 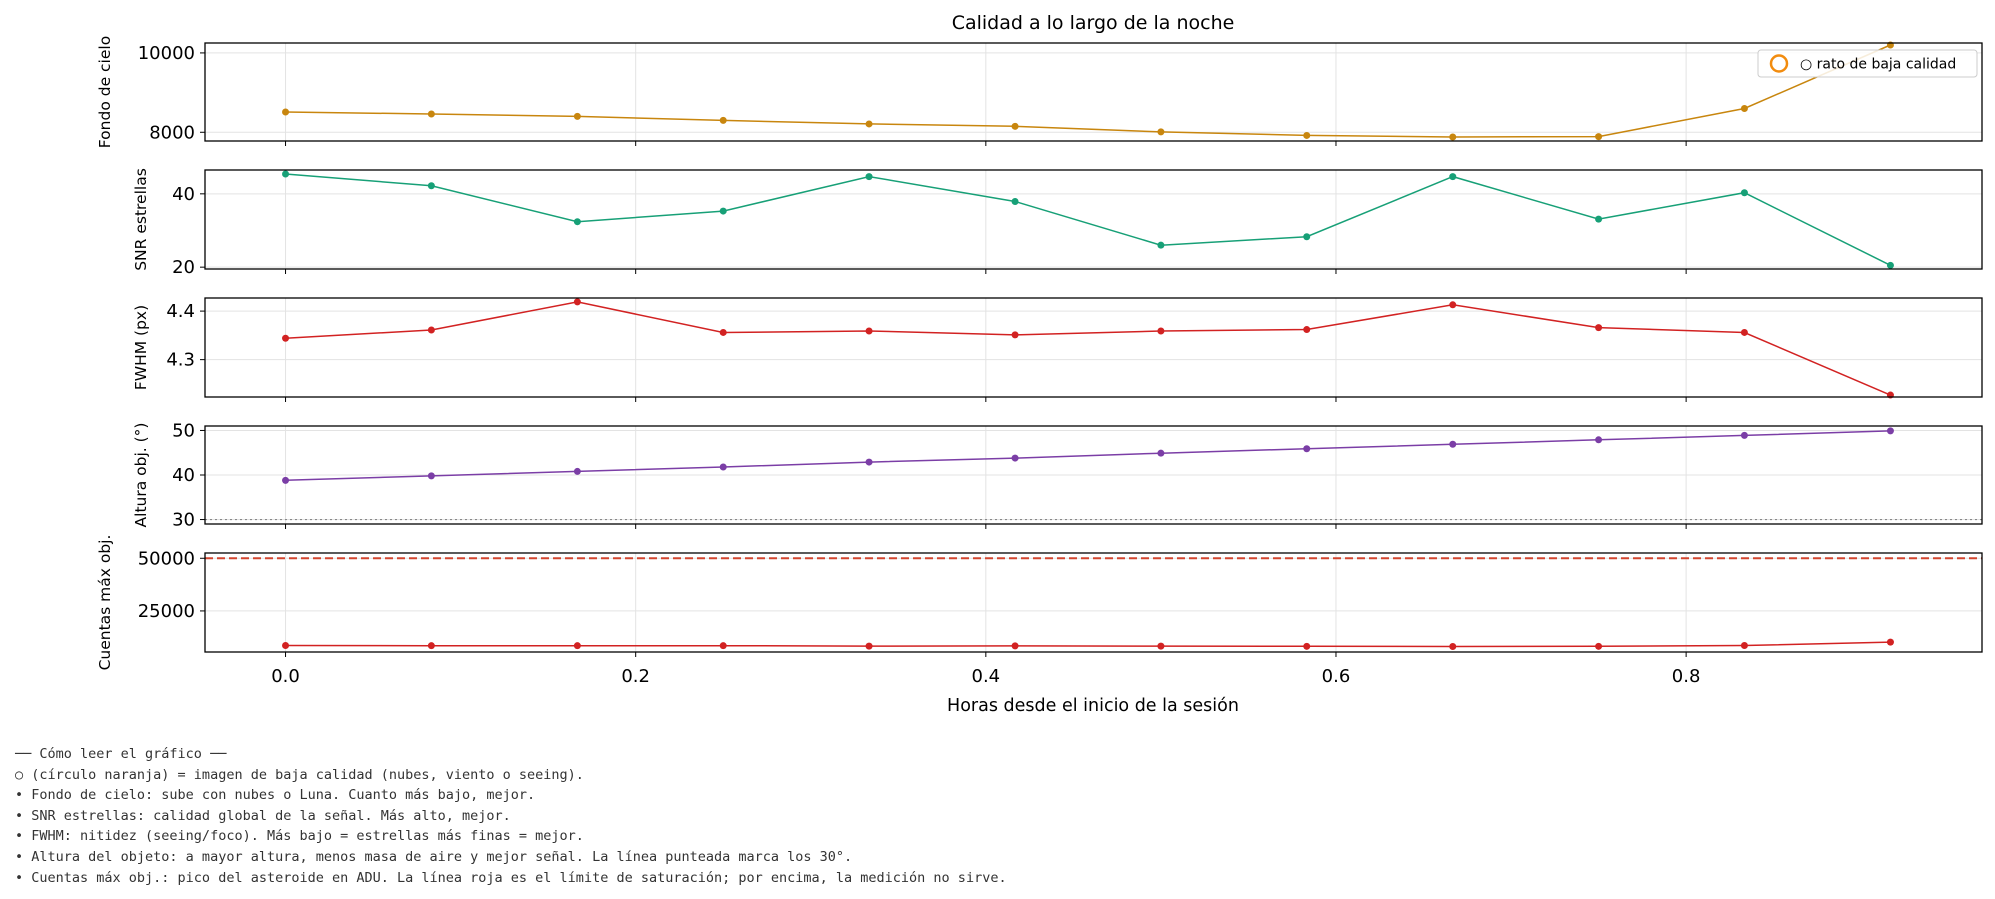 I want to click on panel-3: 30 40 50 Altura obj. (°), so click(x=1057, y=475).